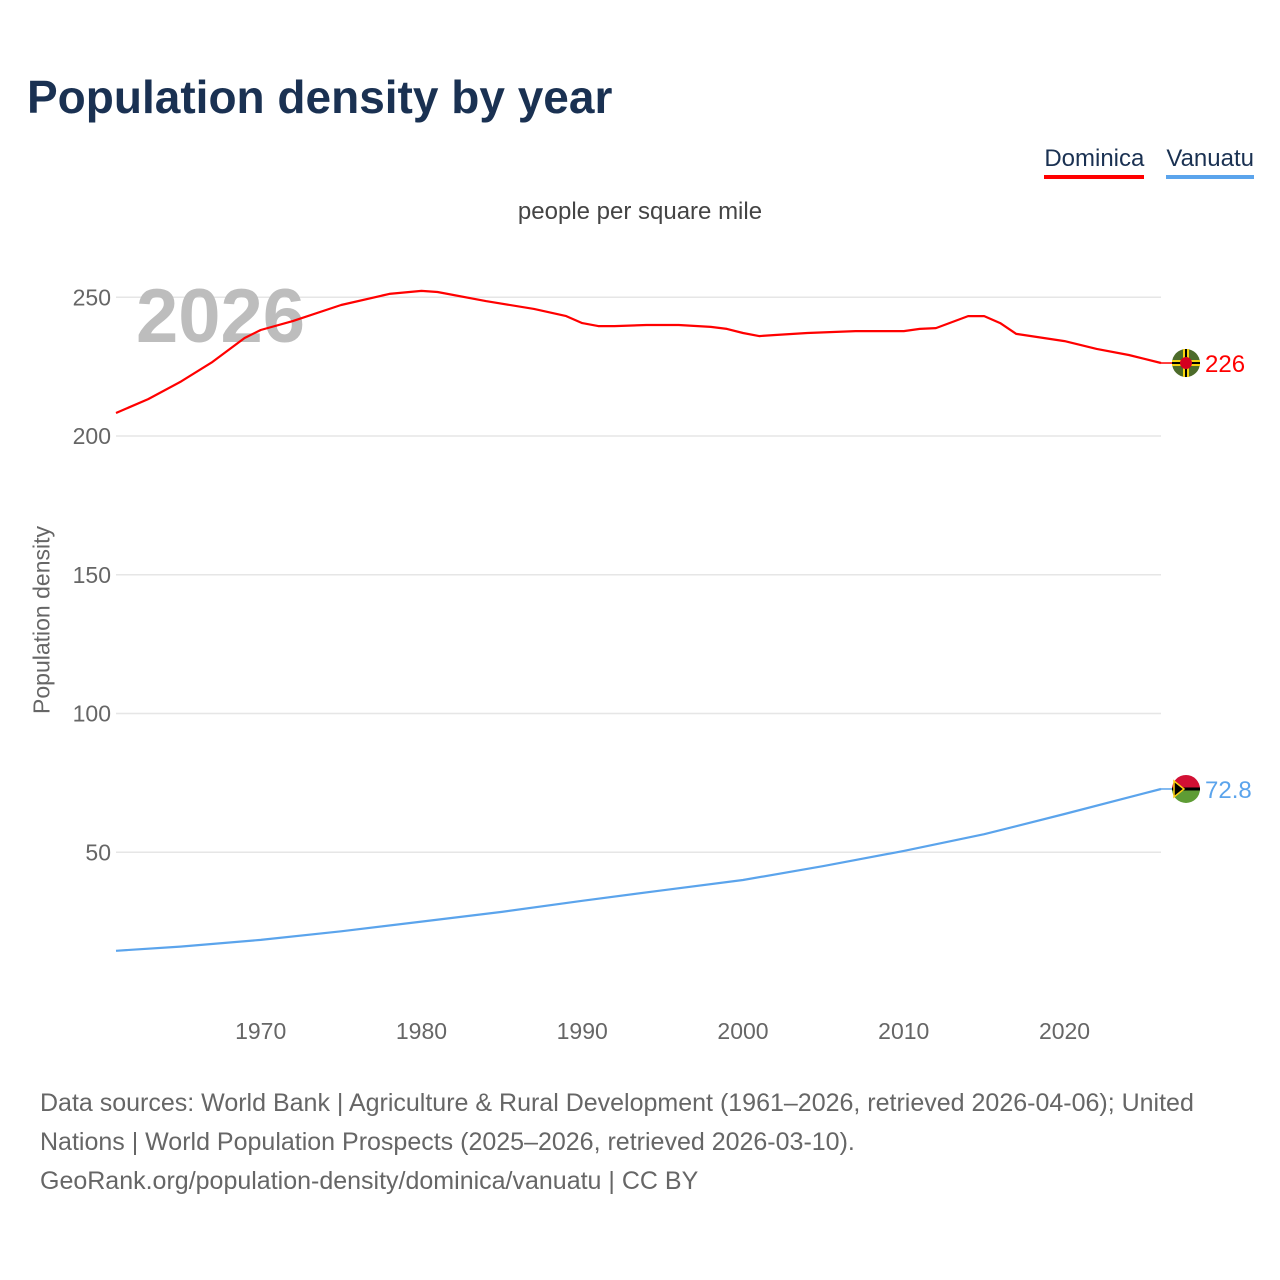 The width and height of the screenshot is (1280, 1280). What do you see at coordinates (582, 1031) in the screenshot?
I see `x-tick-label: 1990` at bounding box center [582, 1031].